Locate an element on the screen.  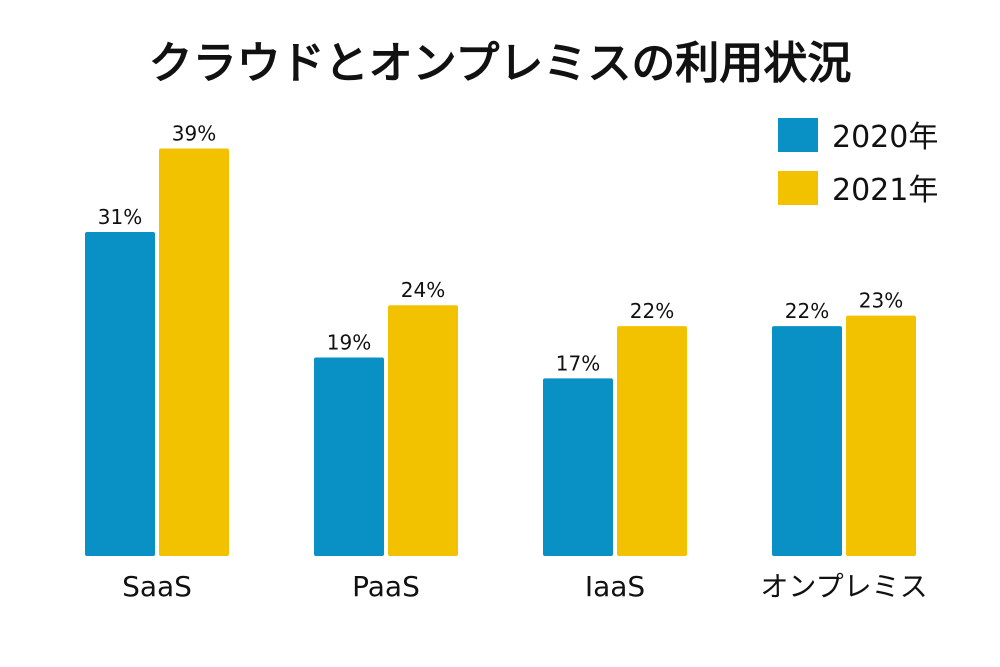
value-label-オンプレミス-2021年: 23% is located at coordinates (881, 301).